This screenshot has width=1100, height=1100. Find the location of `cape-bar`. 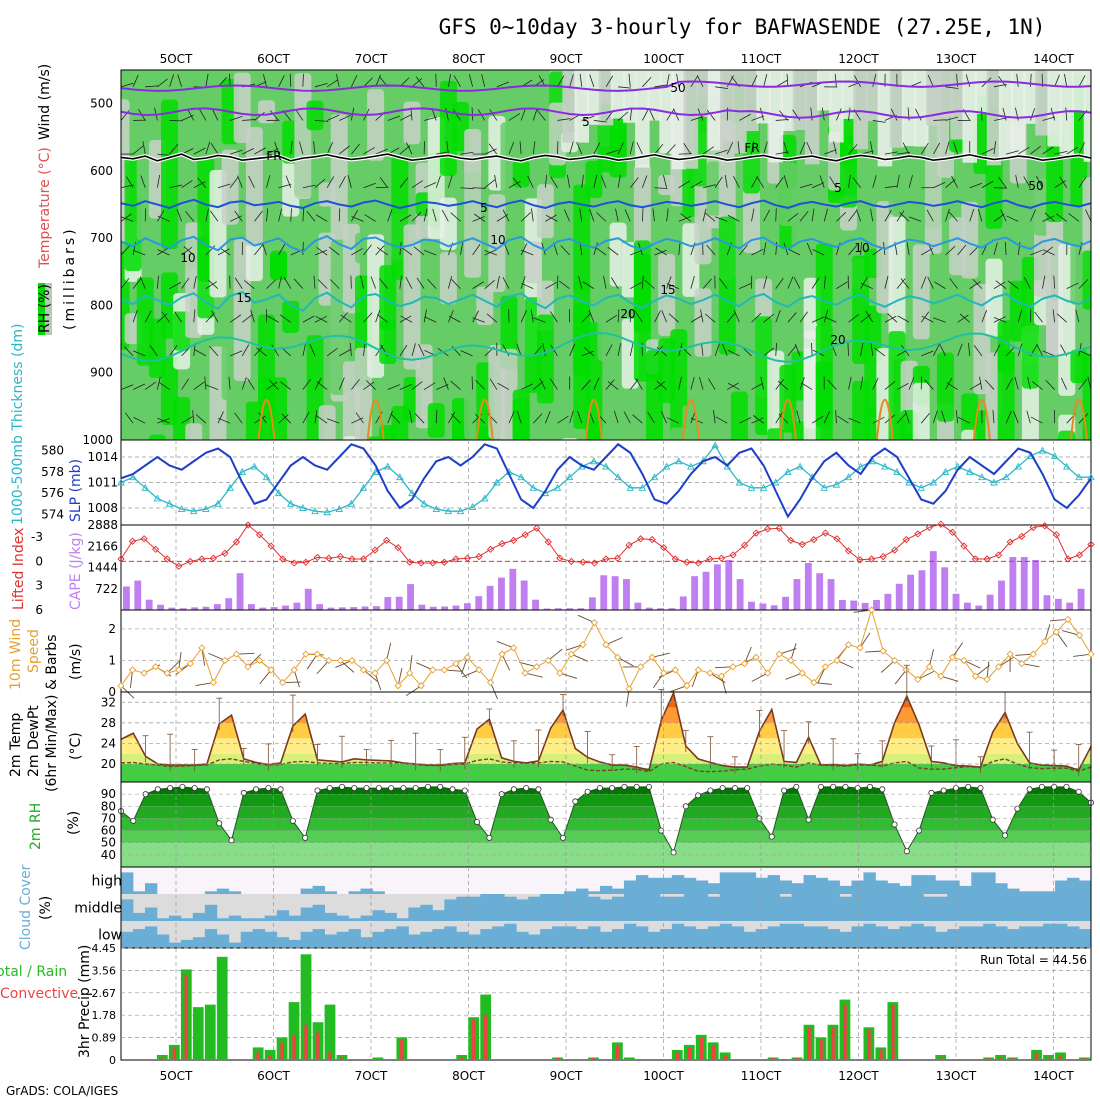

cape-bar is located at coordinates (1081, 599).